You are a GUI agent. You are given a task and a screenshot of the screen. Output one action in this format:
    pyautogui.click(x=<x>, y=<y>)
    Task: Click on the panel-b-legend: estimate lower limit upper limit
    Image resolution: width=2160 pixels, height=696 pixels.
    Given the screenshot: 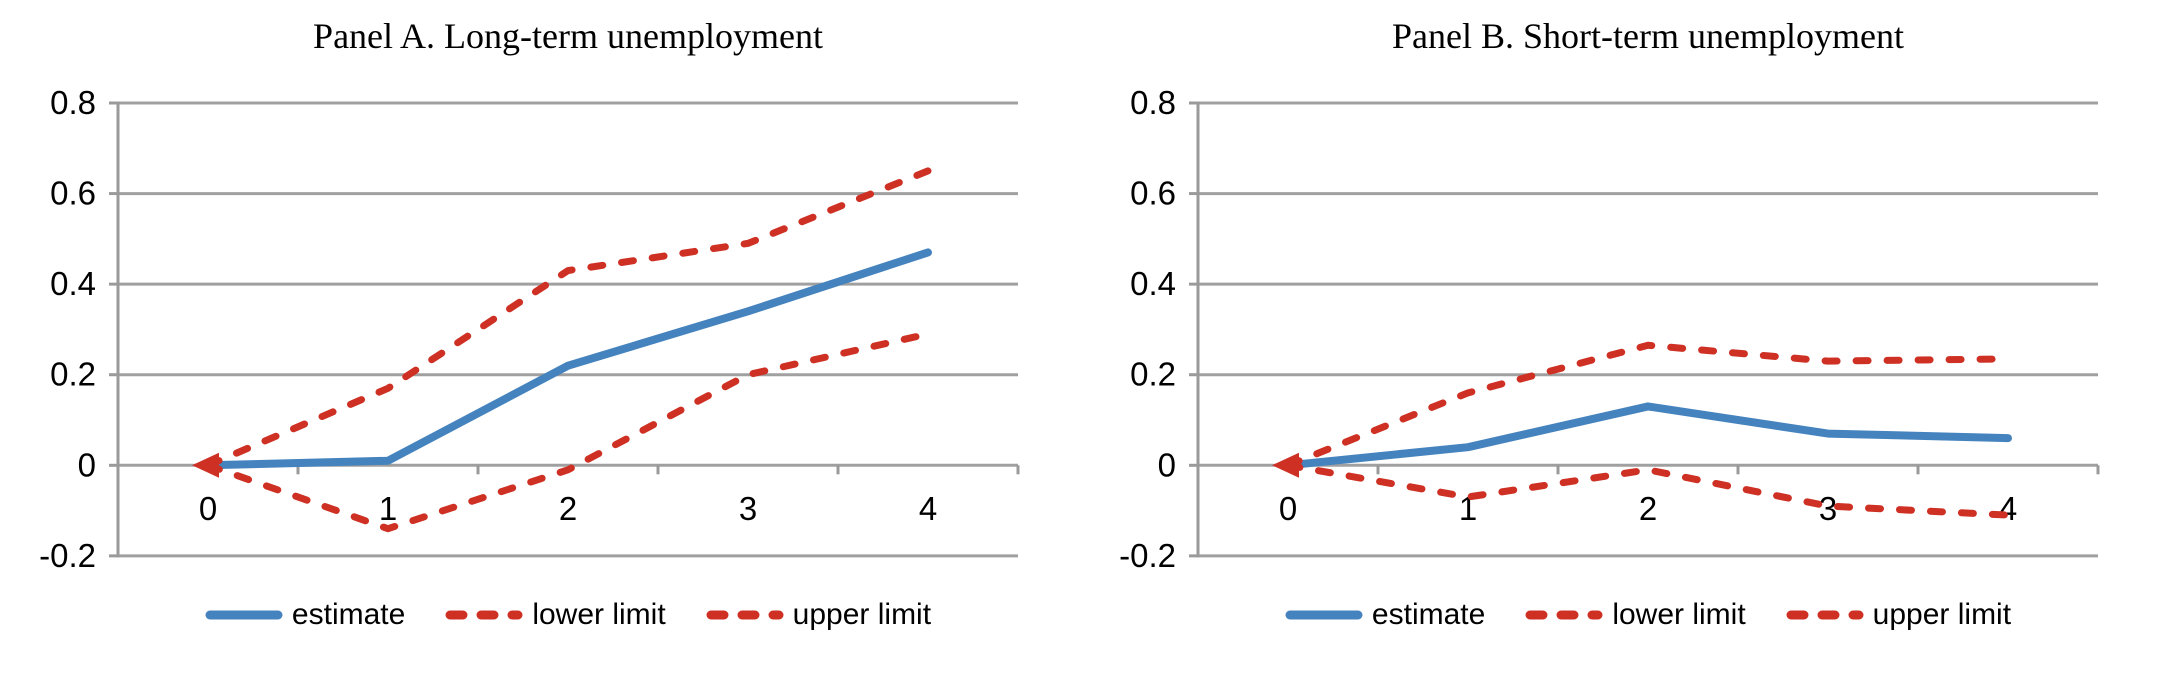 What is the action you would take?
    pyautogui.click(x=1648, y=615)
    